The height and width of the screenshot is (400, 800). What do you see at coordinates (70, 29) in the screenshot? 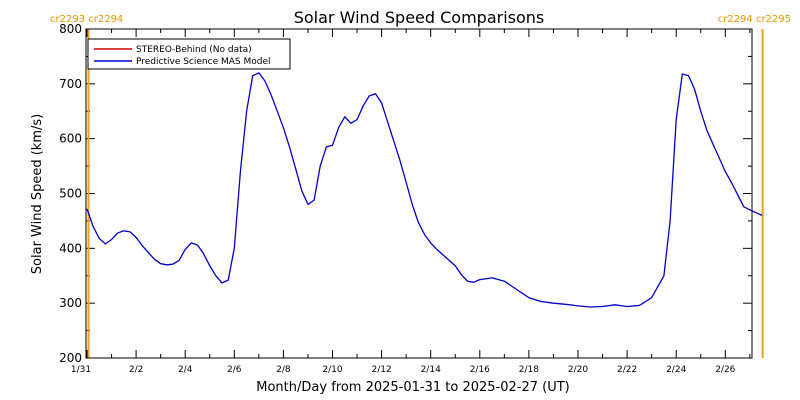
I see `y-tick-label: 800` at bounding box center [70, 29].